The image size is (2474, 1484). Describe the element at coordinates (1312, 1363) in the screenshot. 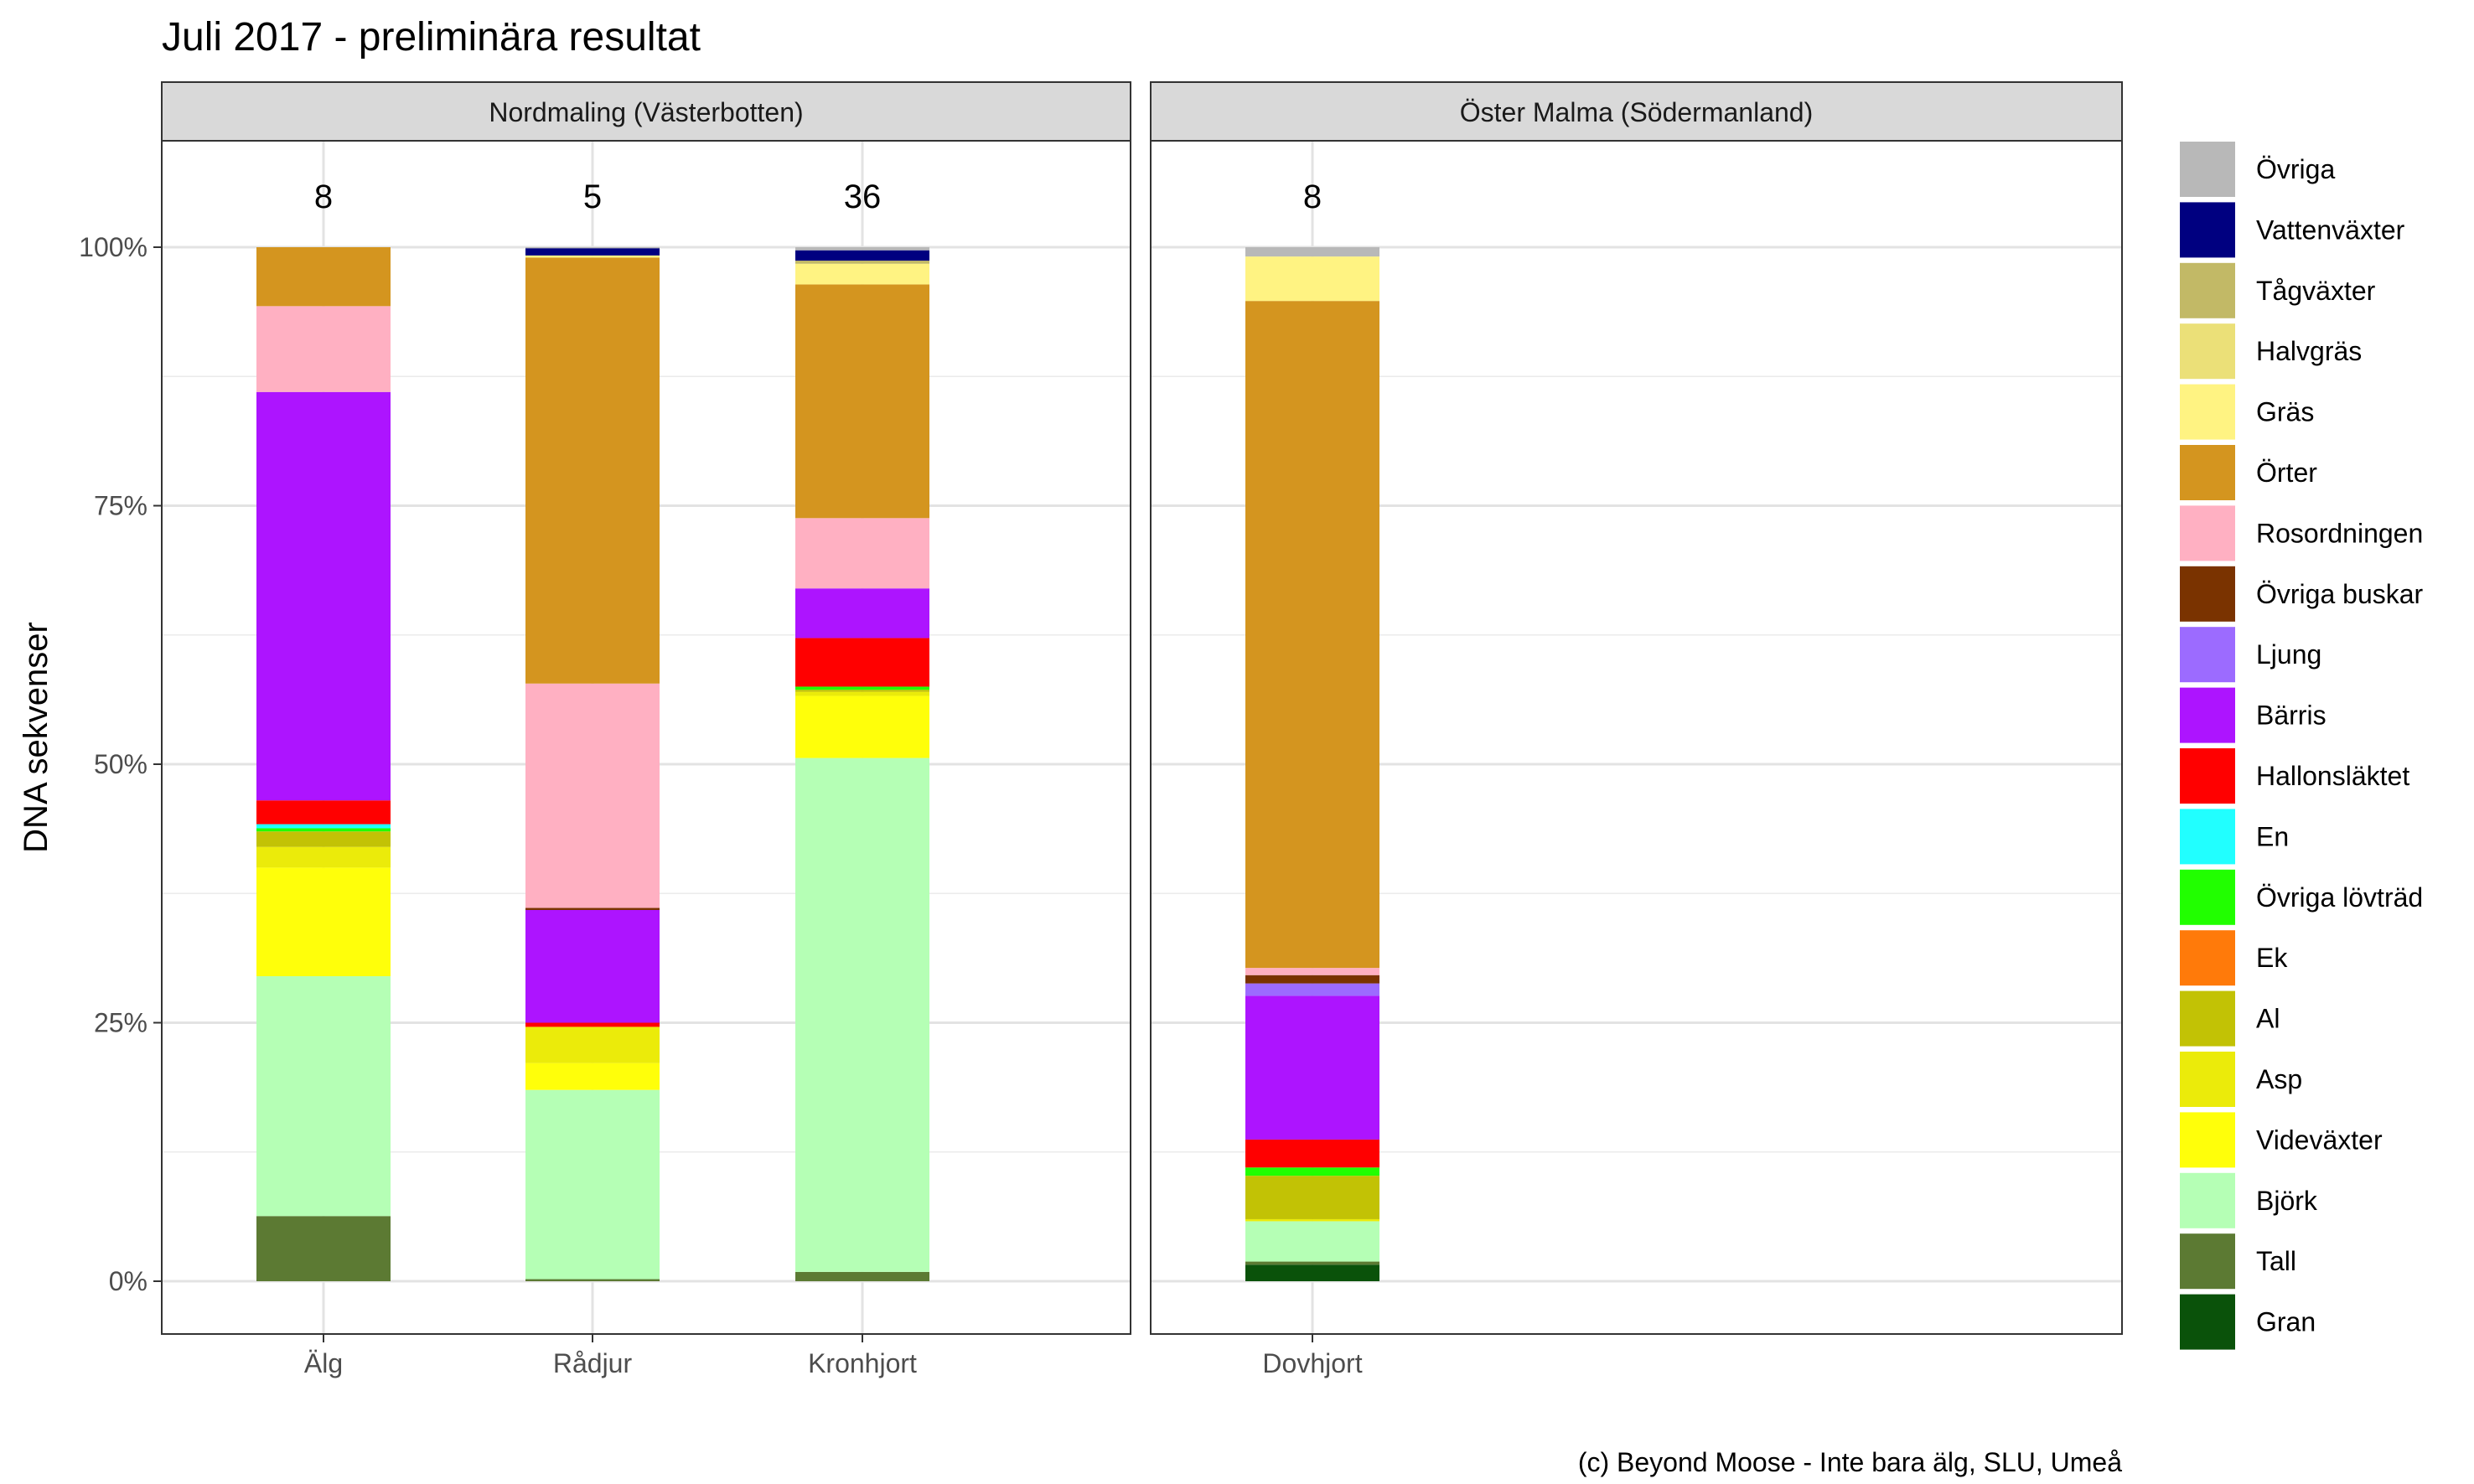

I see `x-tick-label: Dovhjort` at that location.